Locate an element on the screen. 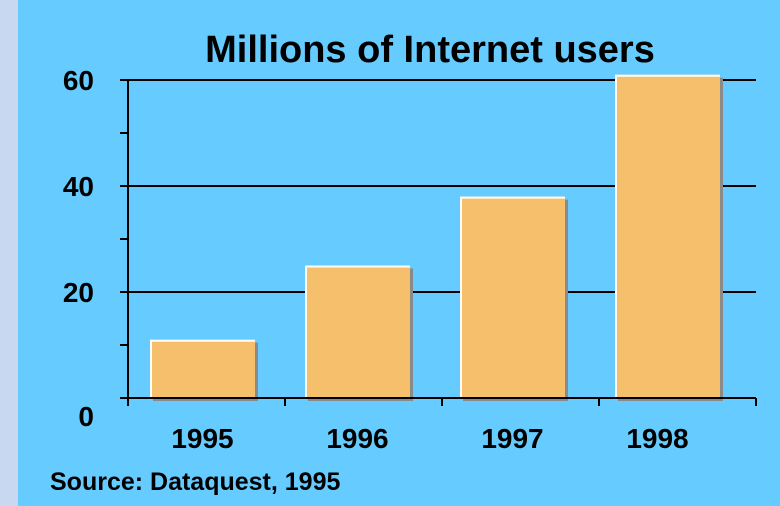  source-note: Source: Dataquest, 1995 is located at coordinates (195, 482).